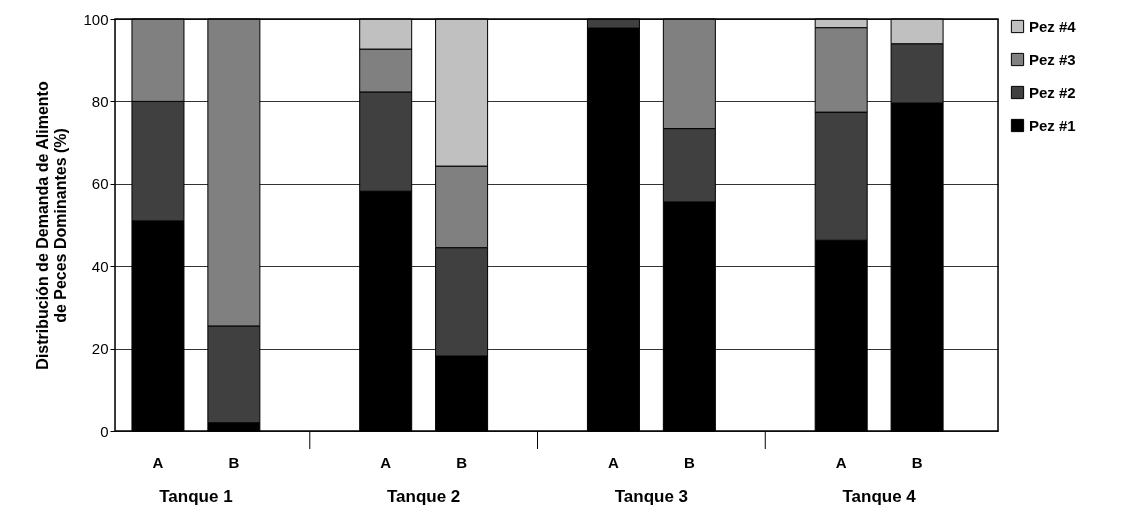 The width and height of the screenshot is (1125, 509). Describe the element at coordinates (1052, 92) in the screenshot. I see `legend-label: Pez #2` at that location.